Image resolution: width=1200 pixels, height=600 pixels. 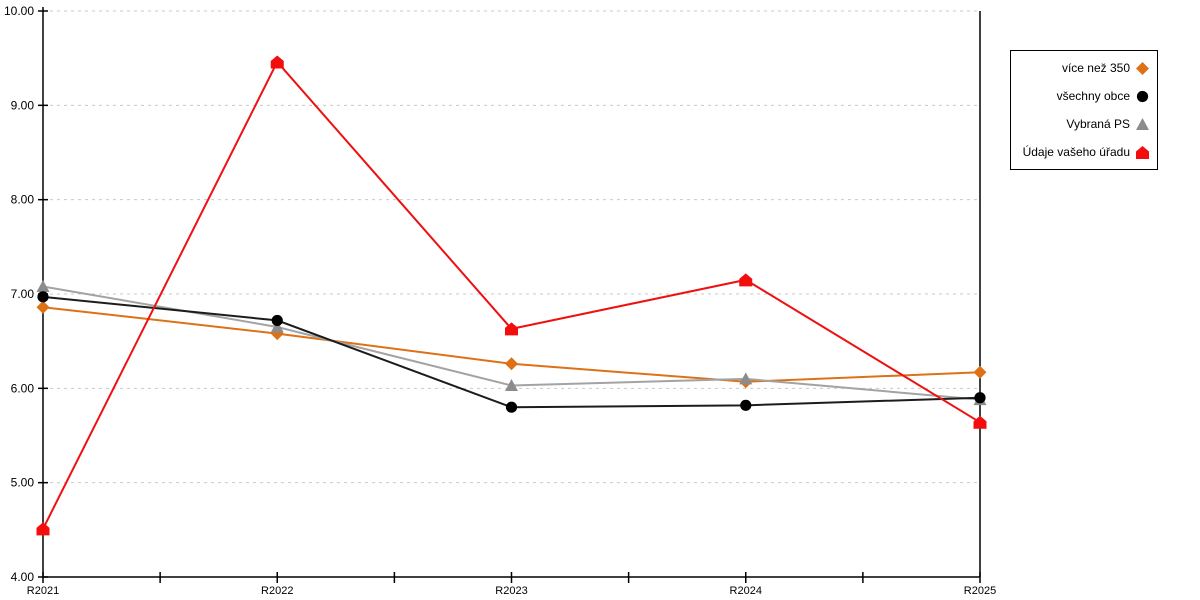 I want to click on marker-pentagon-R2025, so click(x=980, y=422).